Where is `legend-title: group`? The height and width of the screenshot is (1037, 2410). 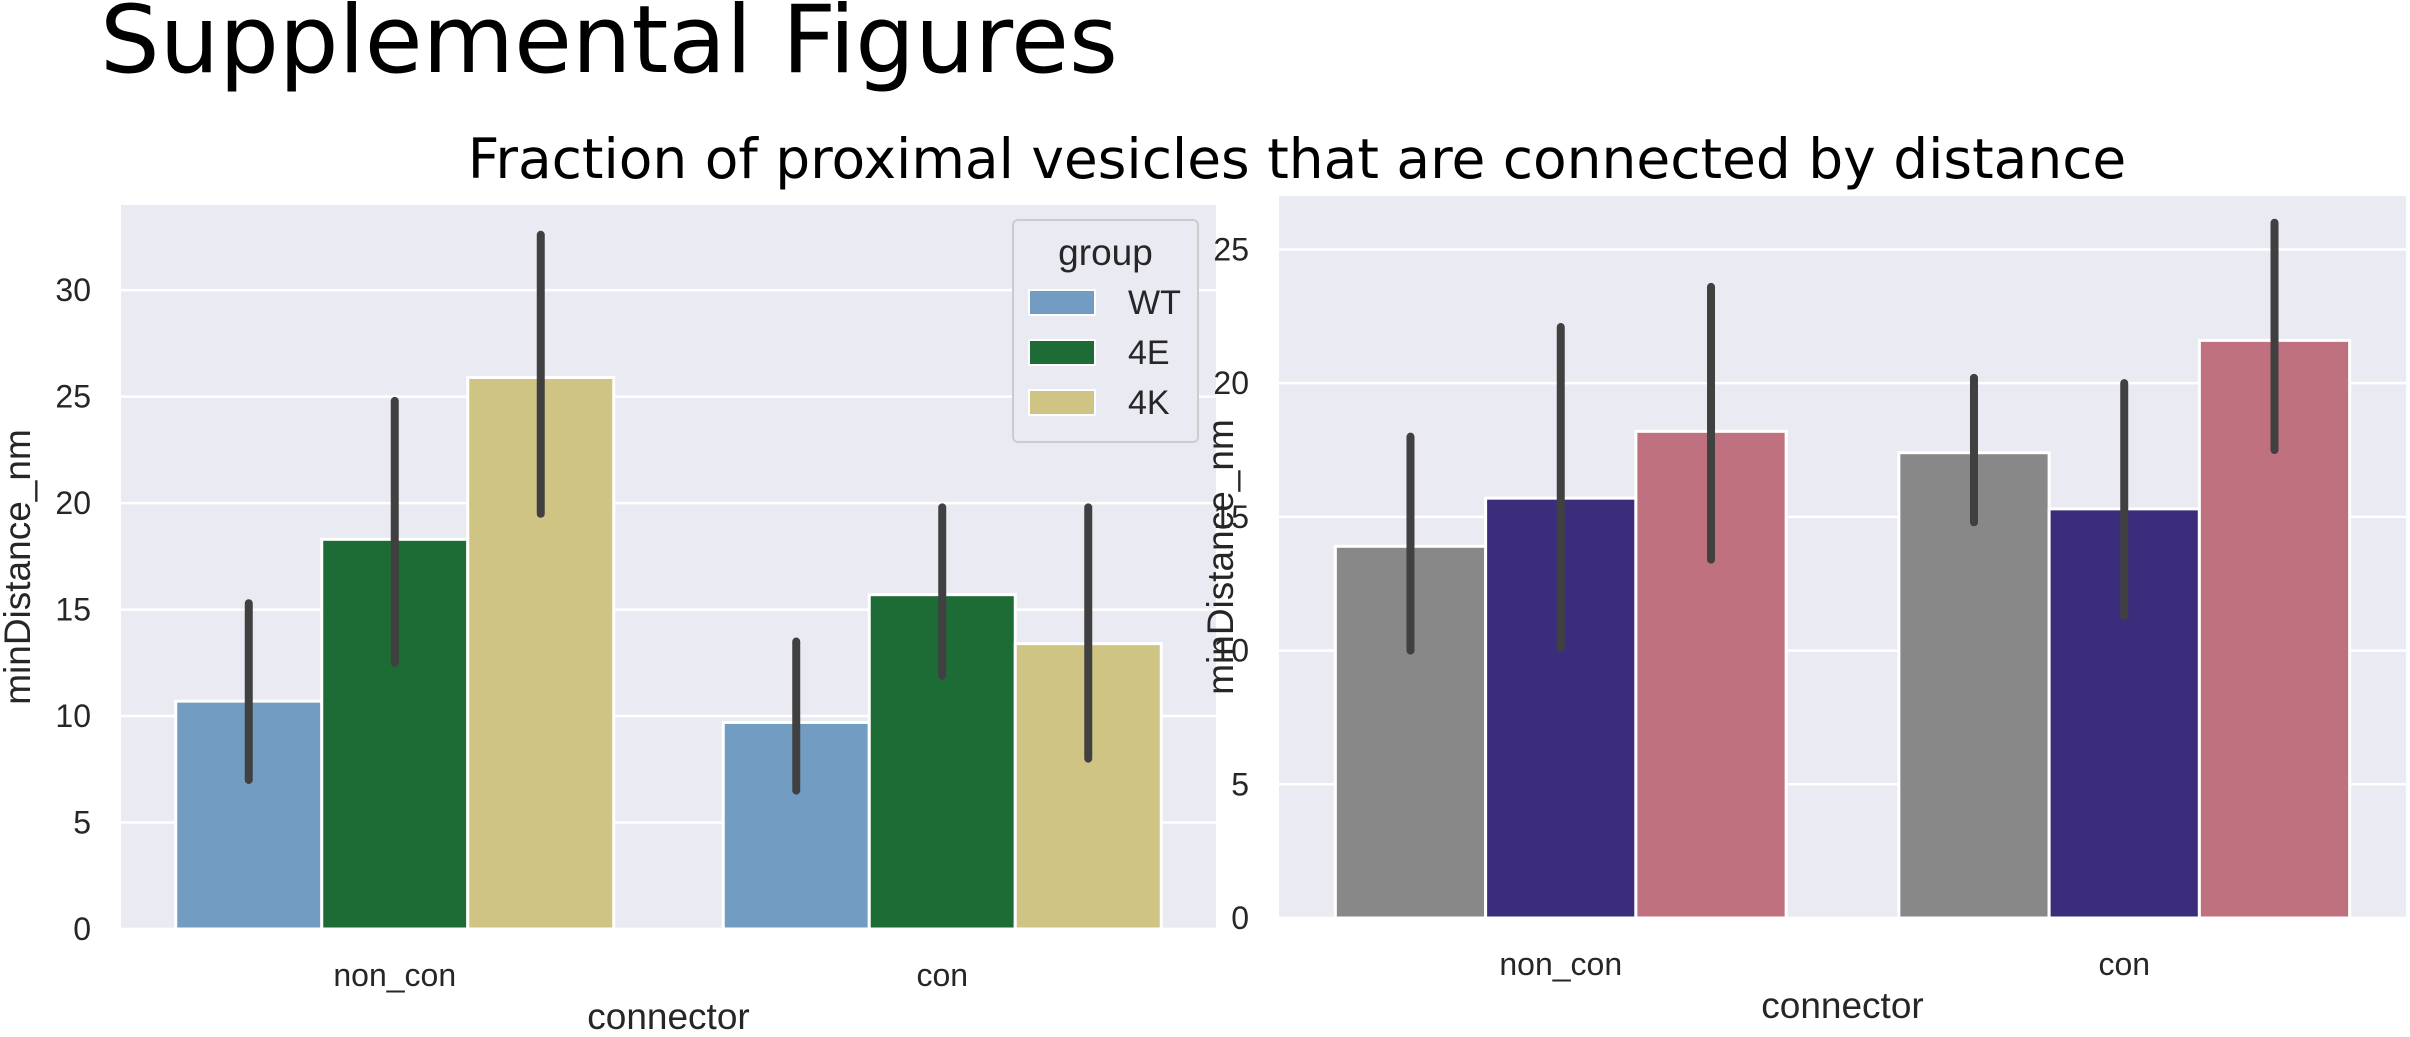
legend-title: group is located at coordinates (1105, 252).